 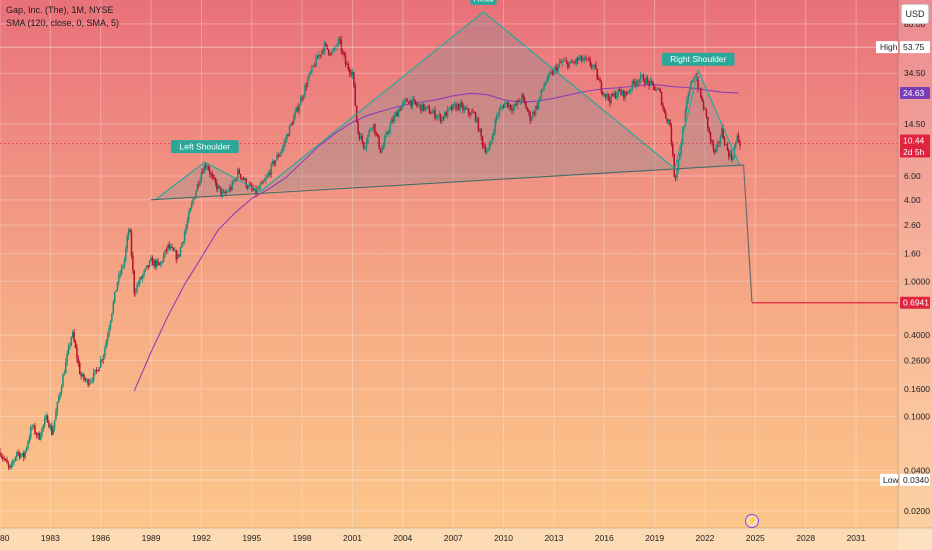 I want to click on high-value-text: 53.75, so click(x=914, y=47).